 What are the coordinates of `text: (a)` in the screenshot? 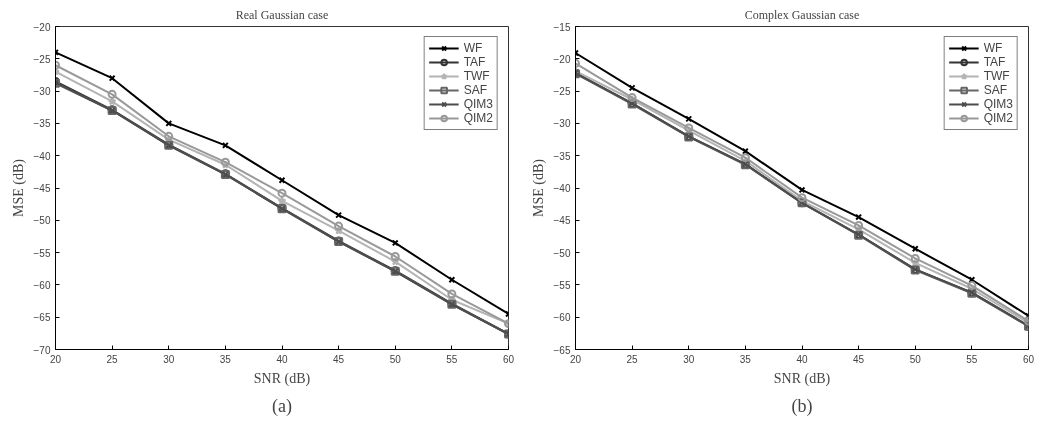 It's located at (282, 406).